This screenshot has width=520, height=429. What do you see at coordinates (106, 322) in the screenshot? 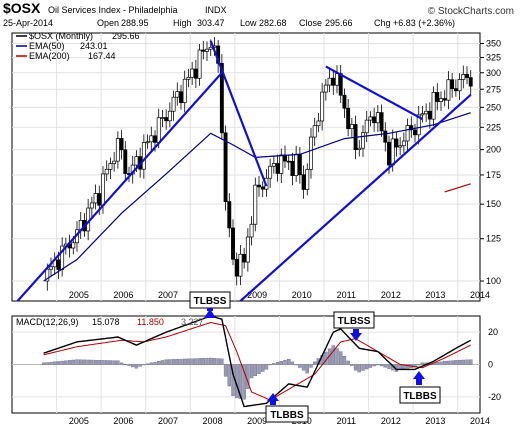
I see `macd-value: 15.078` at bounding box center [106, 322].